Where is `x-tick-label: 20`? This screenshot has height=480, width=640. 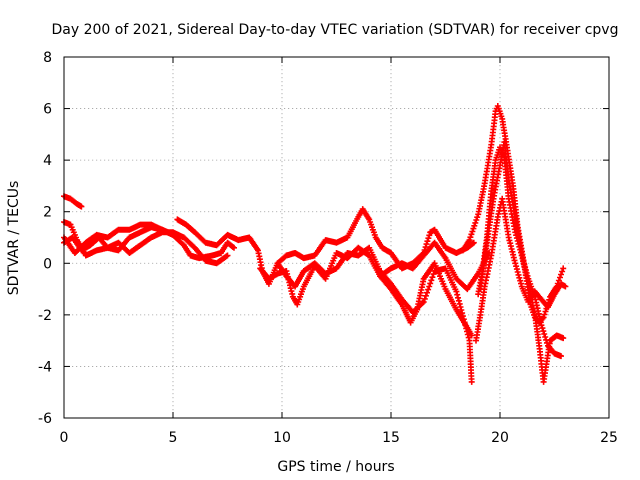 x-tick-label: 20 is located at coordinates (500, 438).